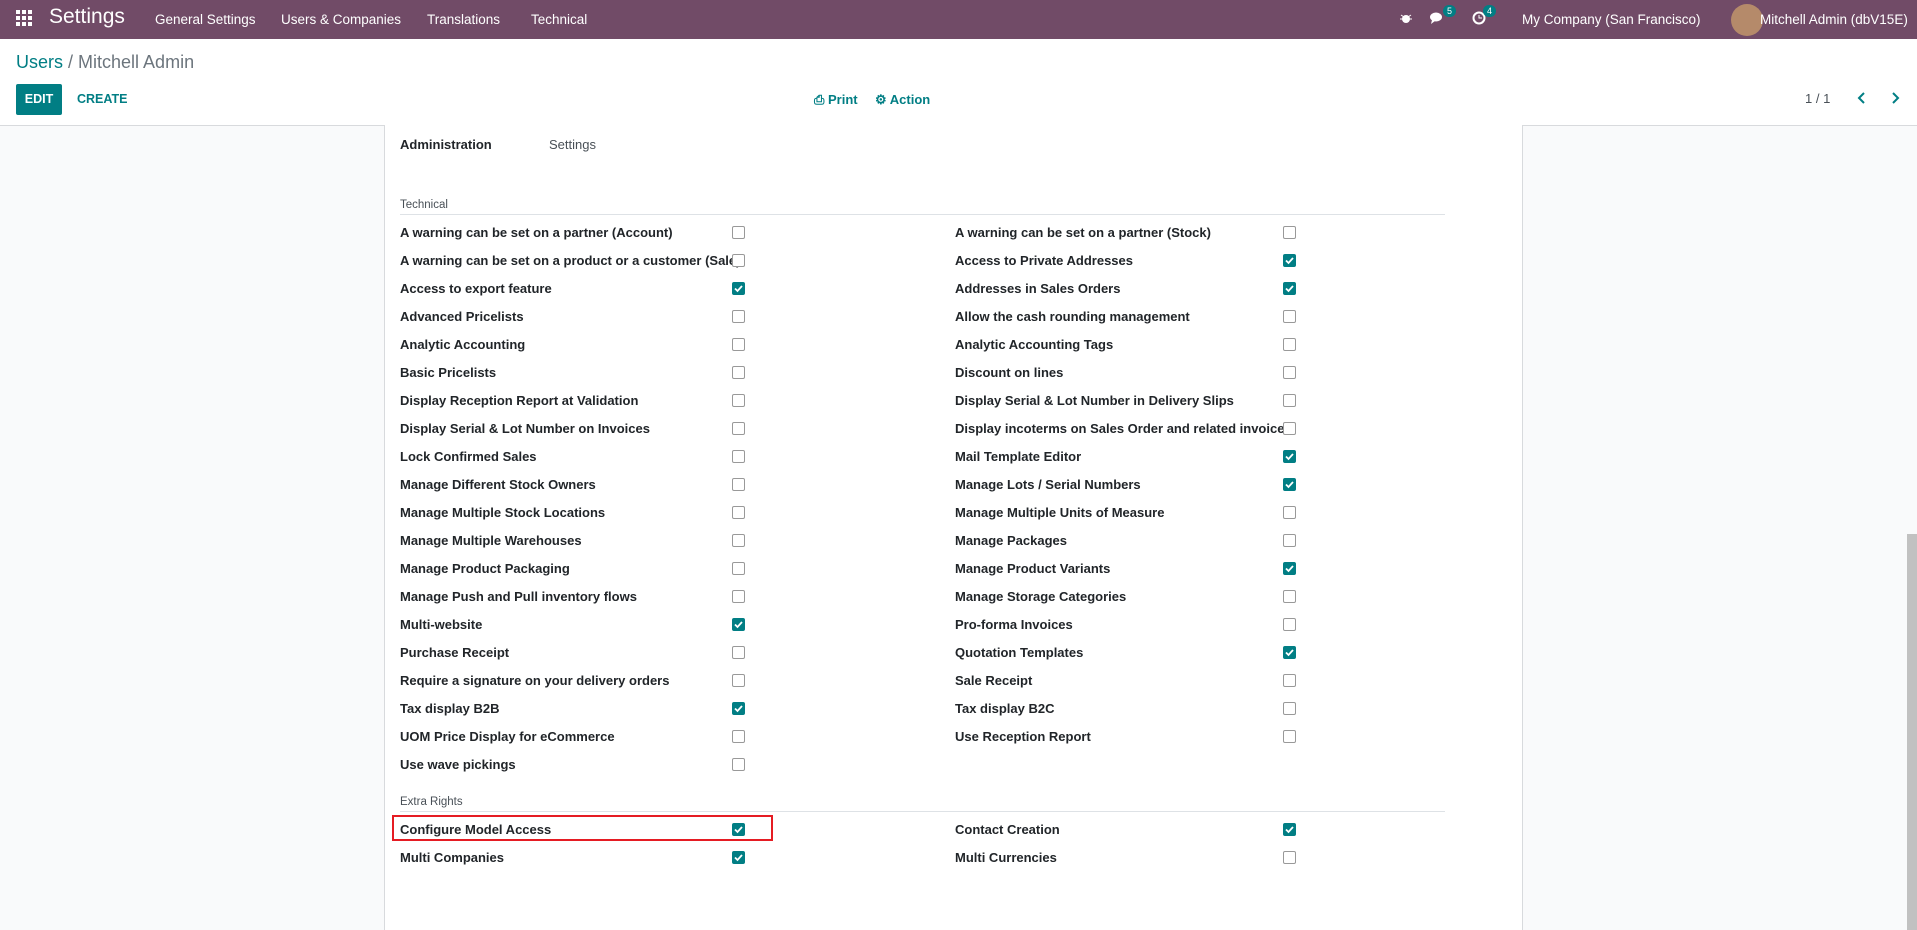  I want to click on field-label: Discount on lines, so click(1009, 372).